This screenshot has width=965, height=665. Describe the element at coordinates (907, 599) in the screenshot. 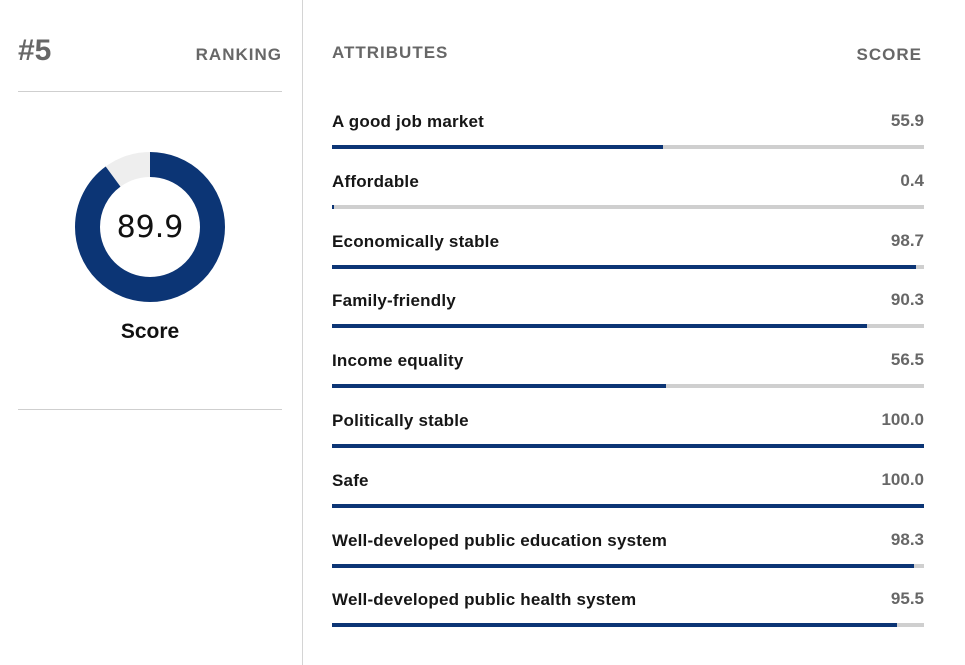

I see `attribute-score: 95.5` at that location.